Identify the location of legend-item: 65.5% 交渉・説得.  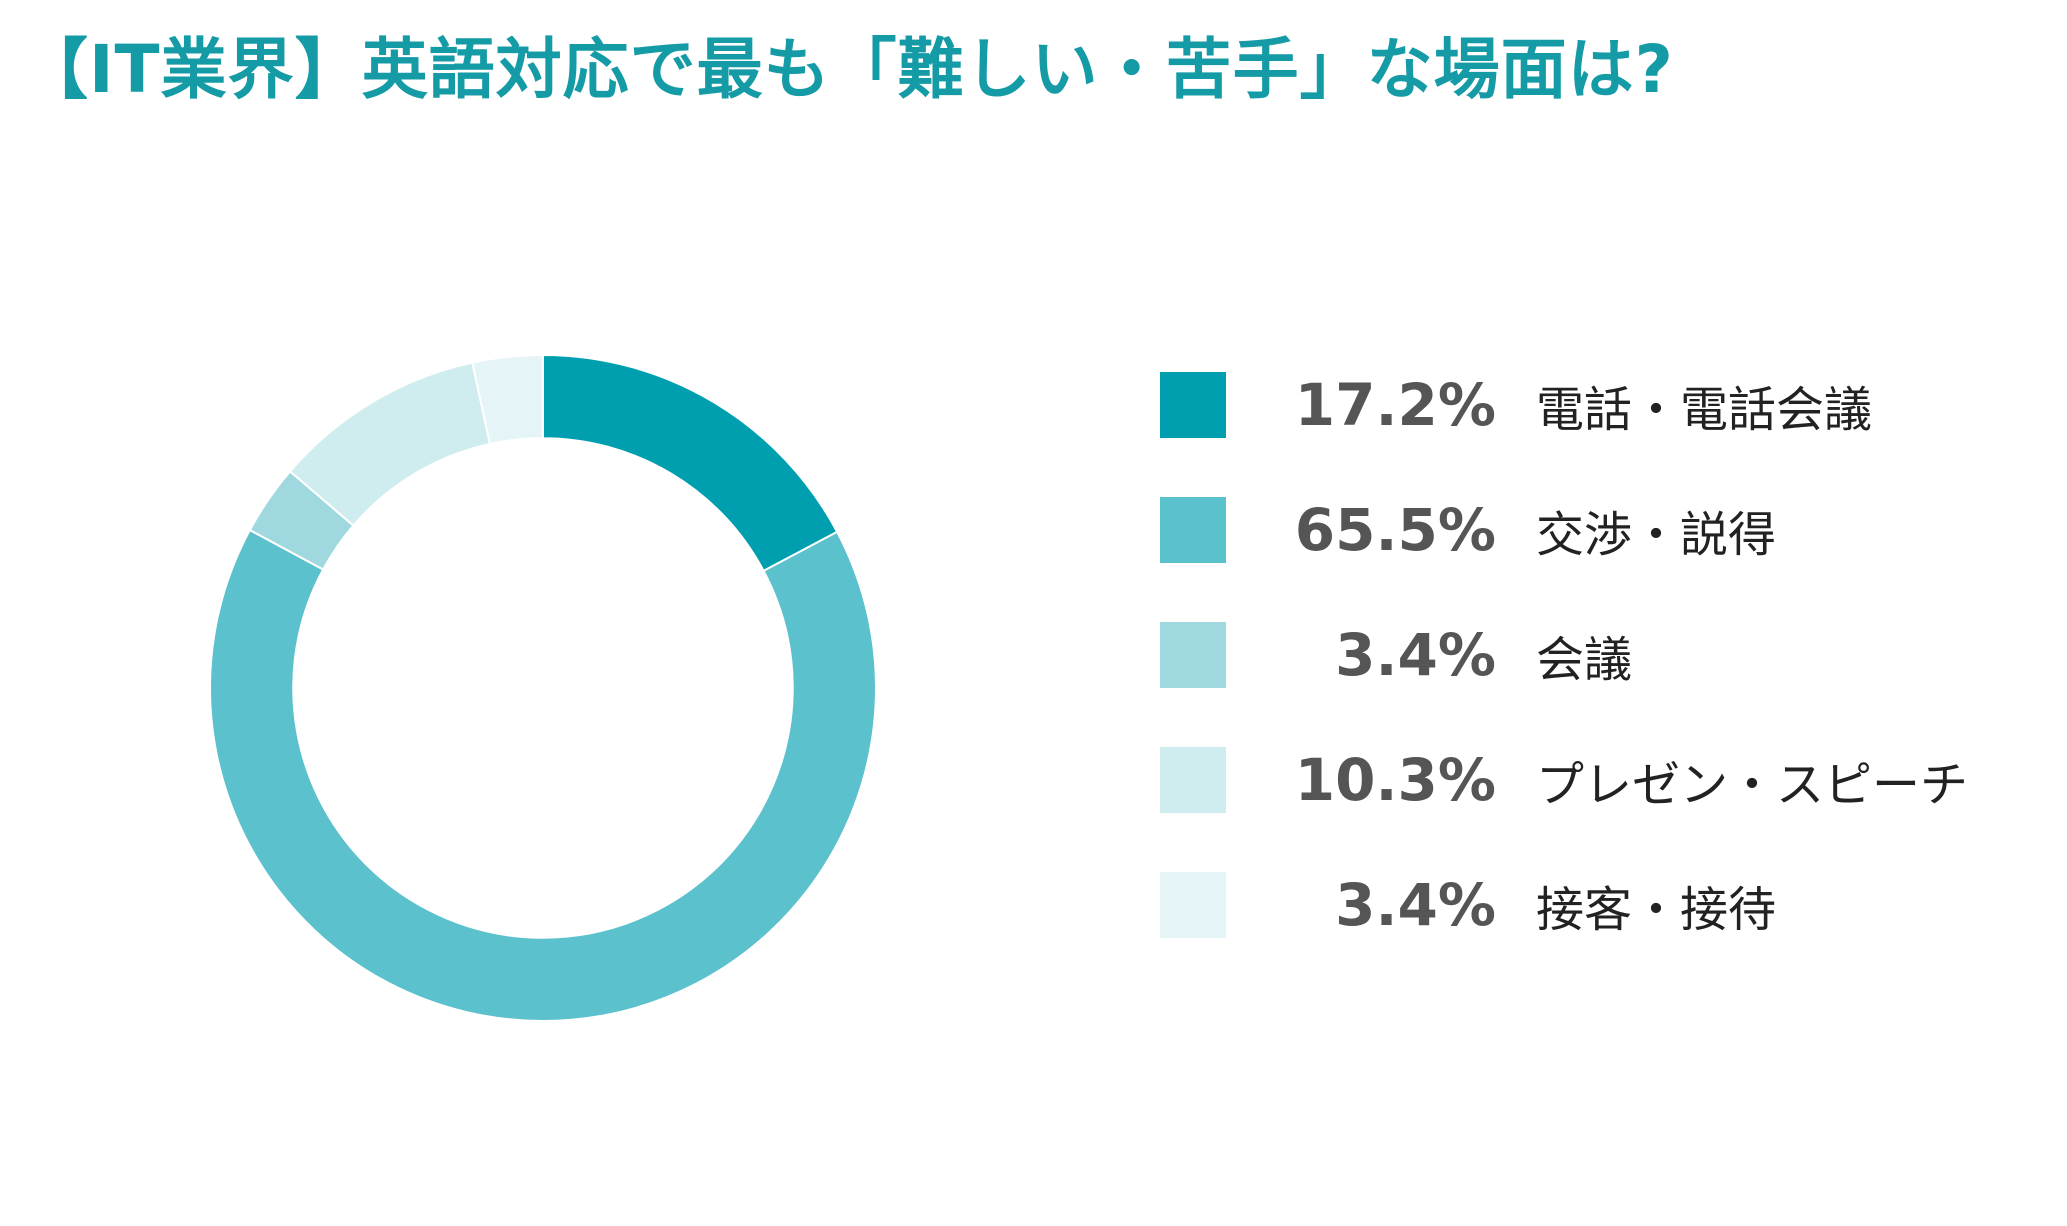
(1564, 530).